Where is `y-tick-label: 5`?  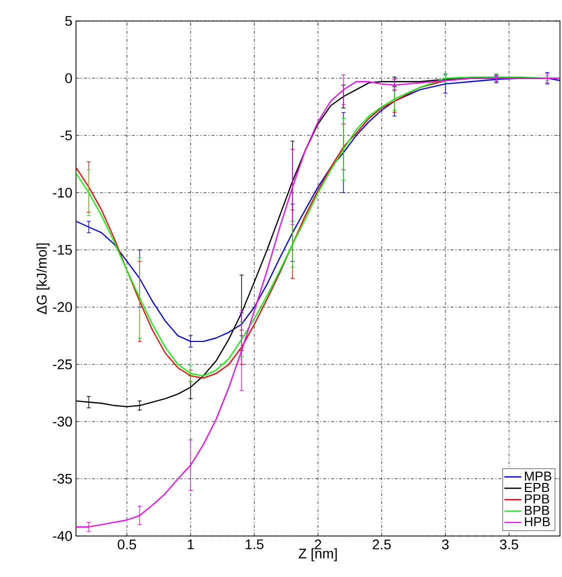 y-tick-label: 5 is located at coordinates (68, 21).